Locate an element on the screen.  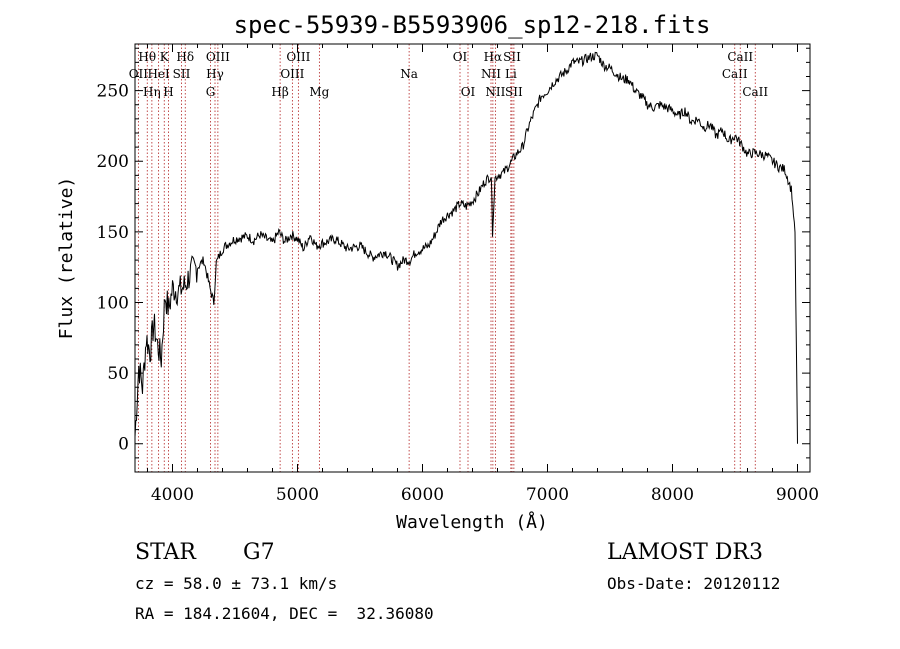
line-marker-label-7: Hδ is located at coordinates (185, 57).